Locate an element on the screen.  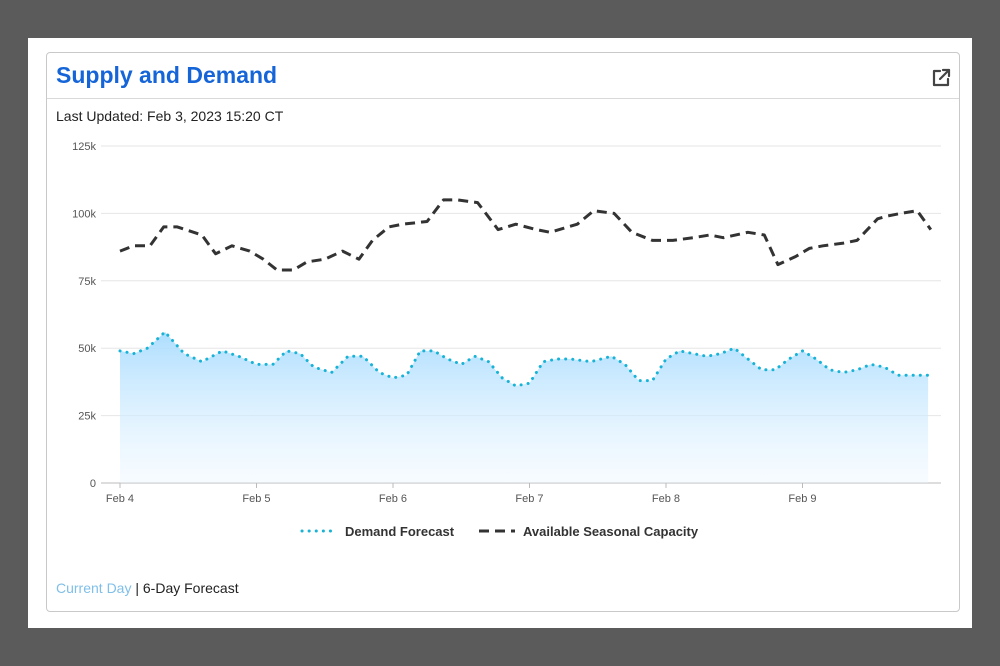
y-tick-label: 125k is located at coordinates (84, 147).